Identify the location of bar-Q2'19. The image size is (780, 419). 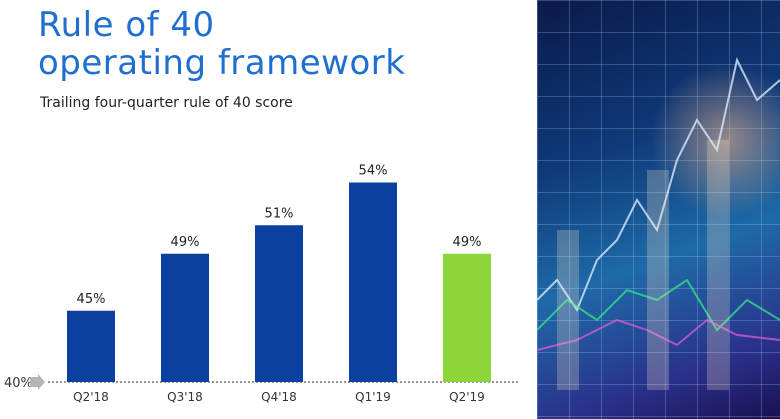
(467, 317).